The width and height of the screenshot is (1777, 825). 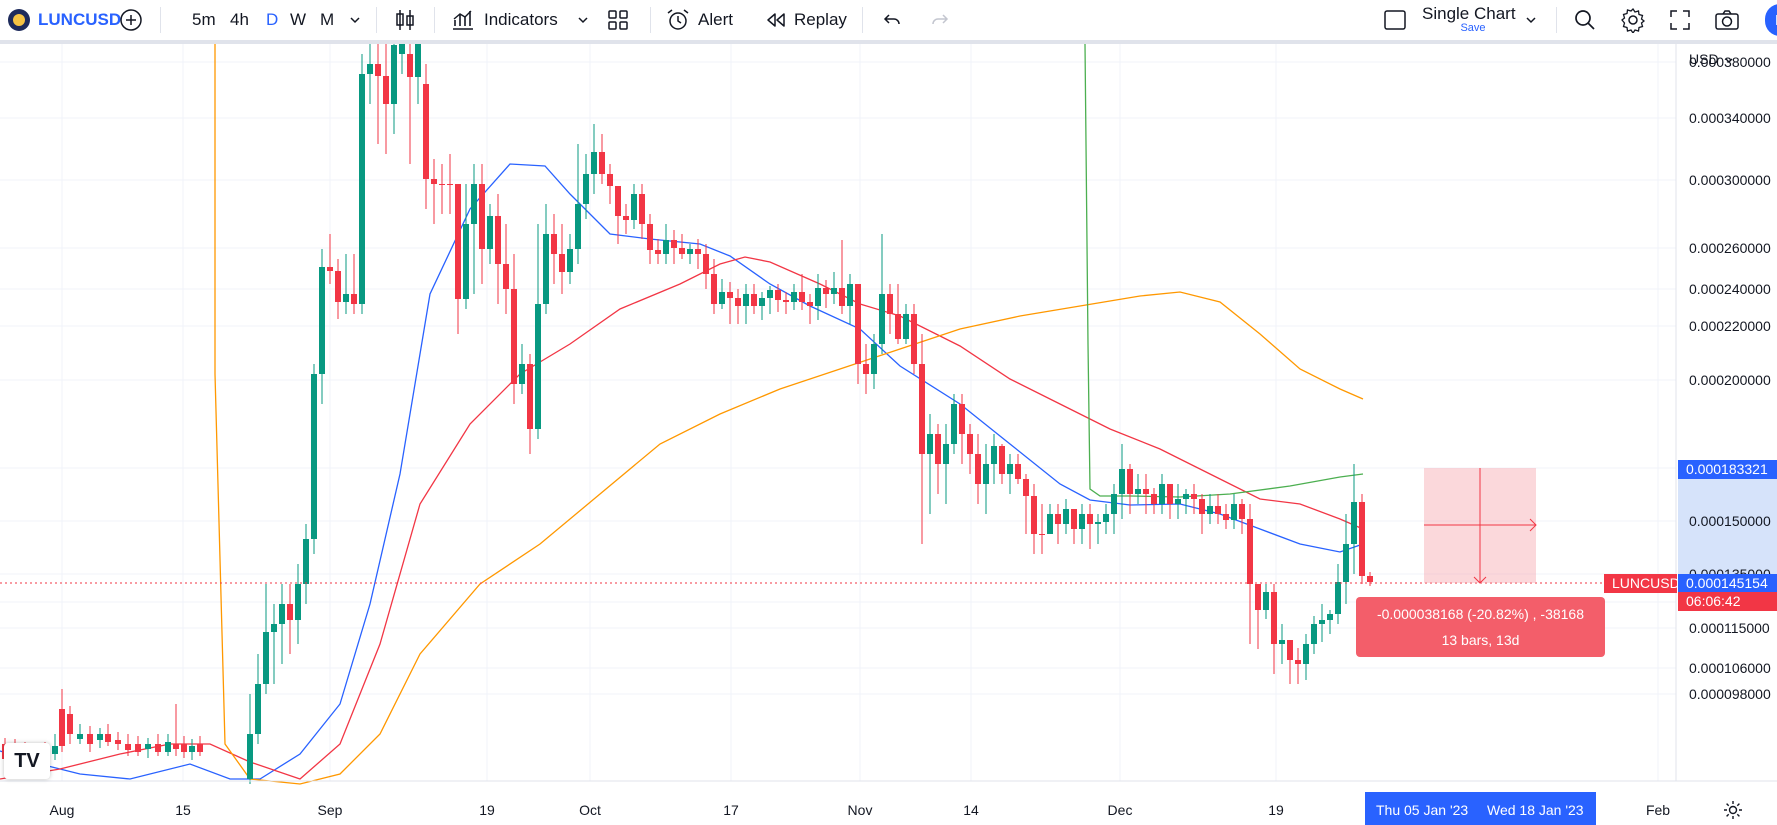 I want to click on ma-green-line, so click(x=1224, y=271).